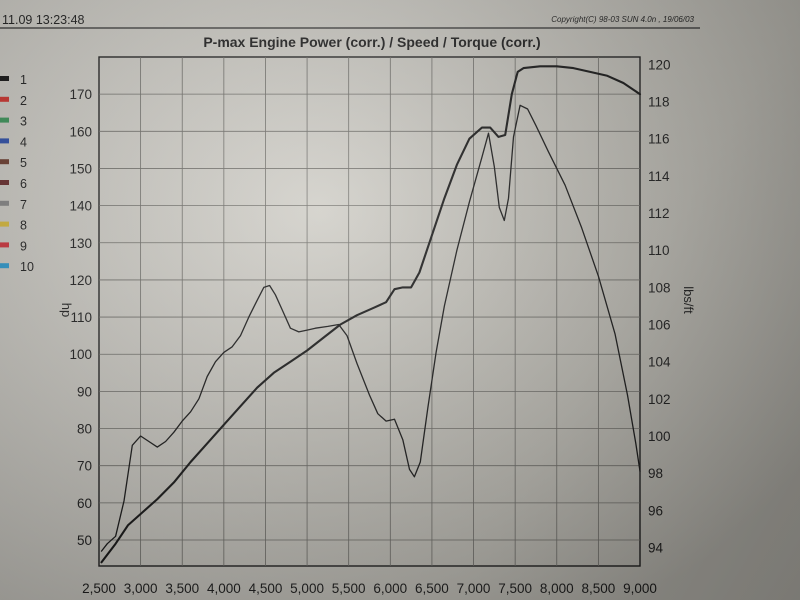 The height and width of the screenshot is (600, 800). What do you see at coordinates (23, 122) in the screenshot?
I see `legend-label: 3` at bounding box center [23, 122].